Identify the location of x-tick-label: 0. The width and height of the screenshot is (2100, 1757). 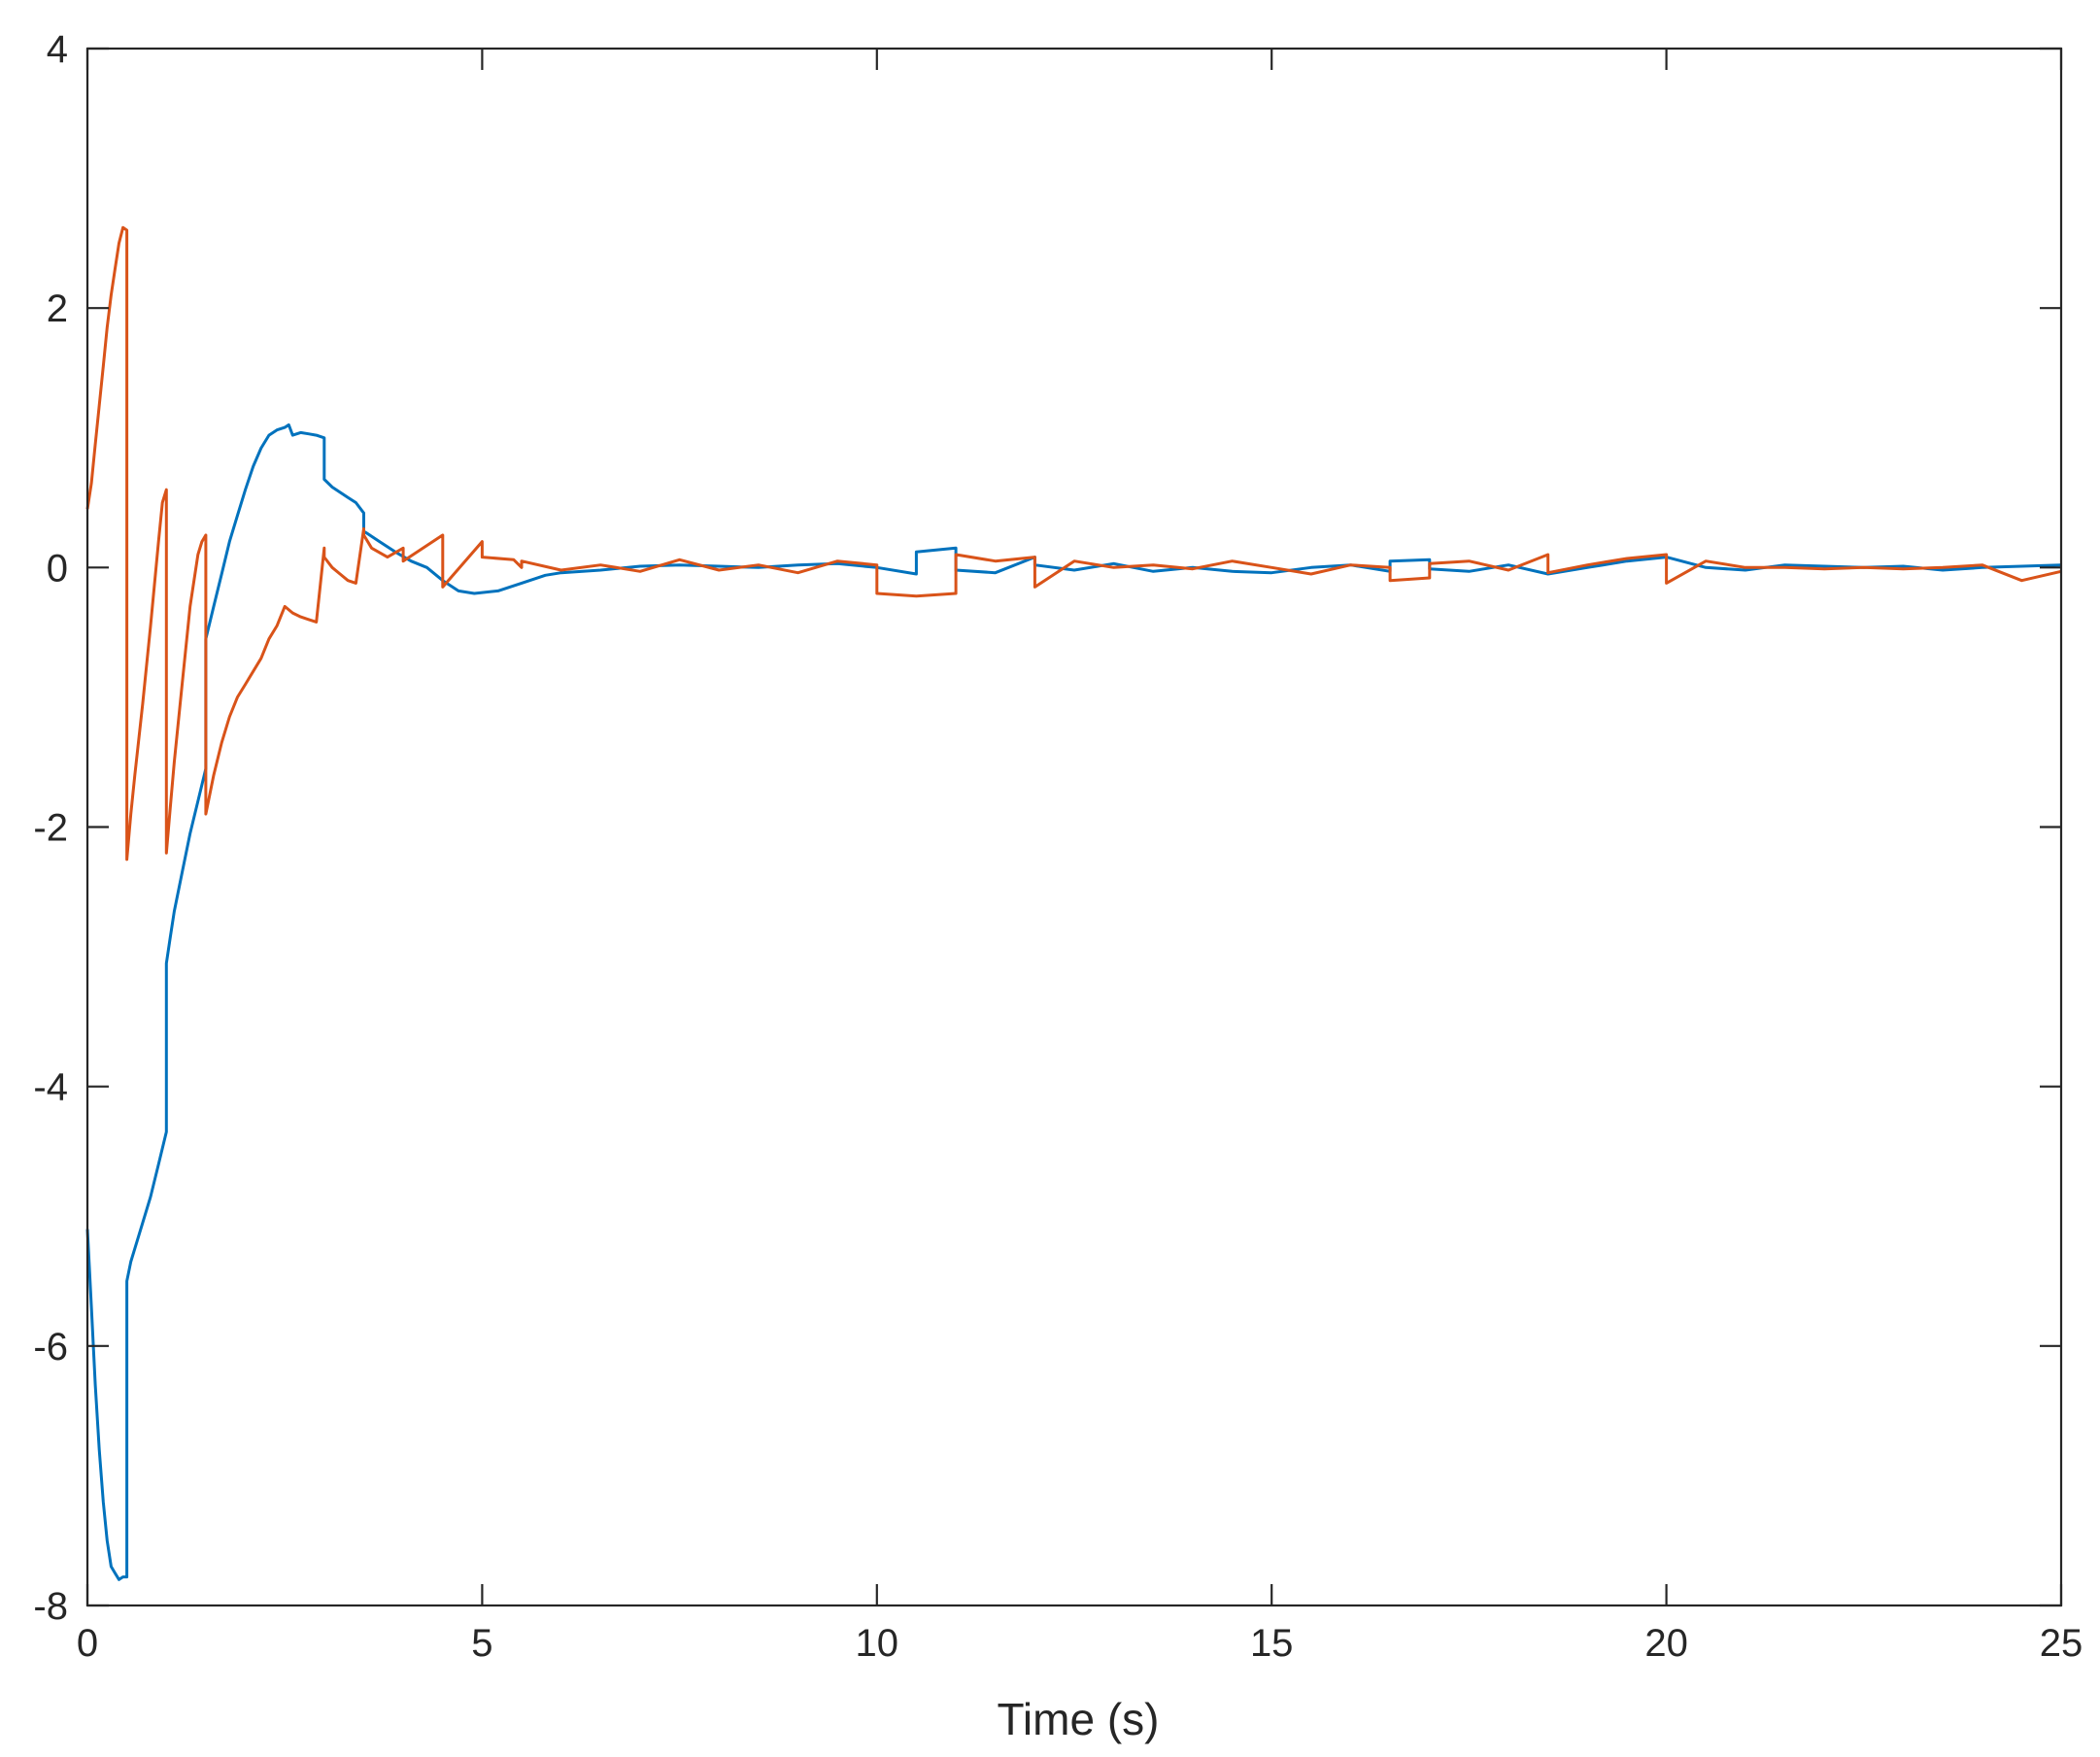
(87, 1643).